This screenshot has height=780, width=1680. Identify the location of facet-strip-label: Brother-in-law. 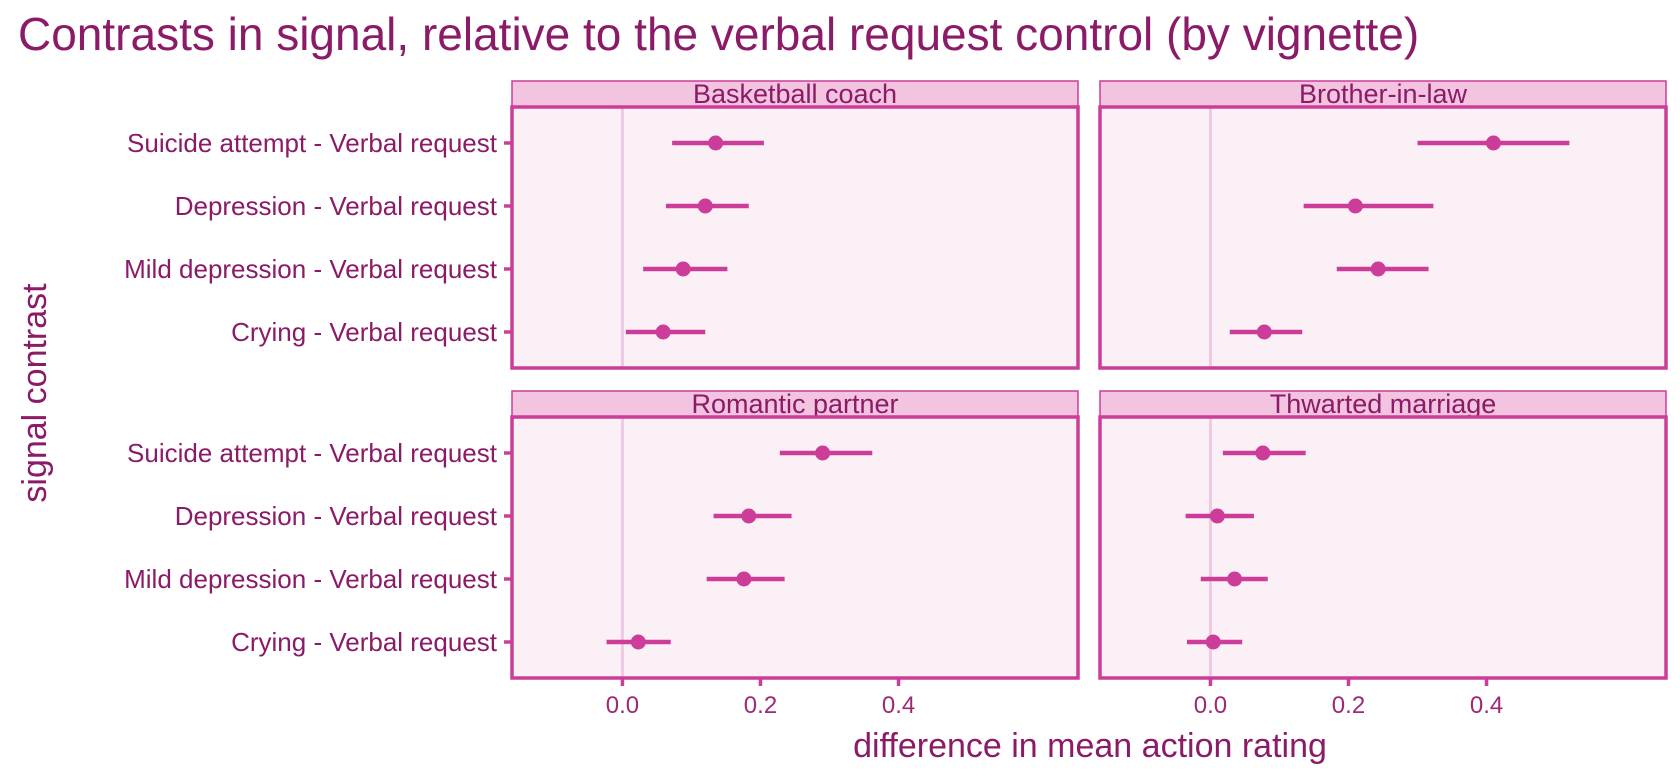
(1383, 94).